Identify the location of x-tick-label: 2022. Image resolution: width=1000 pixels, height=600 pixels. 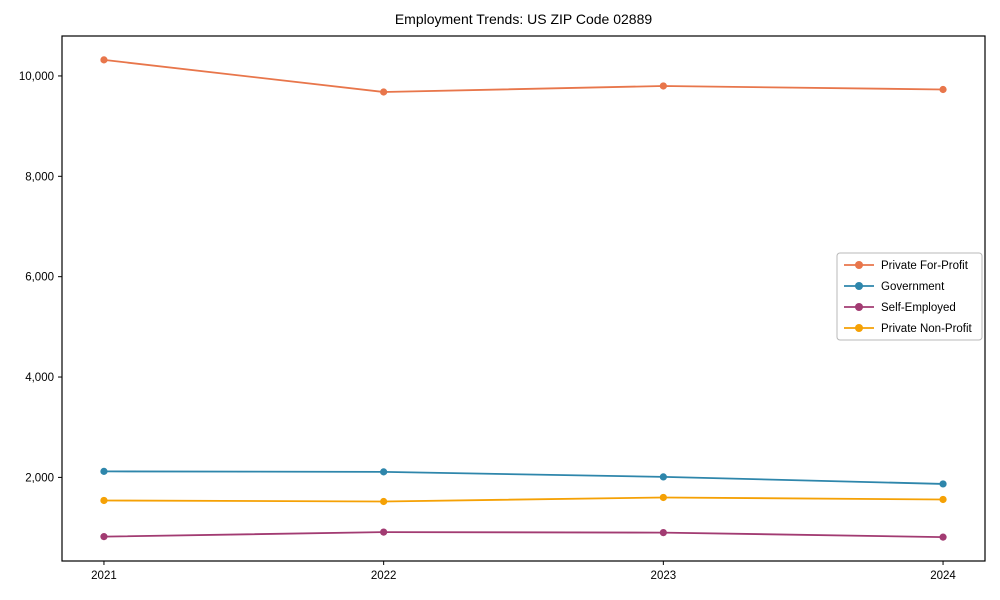
(384, 576).